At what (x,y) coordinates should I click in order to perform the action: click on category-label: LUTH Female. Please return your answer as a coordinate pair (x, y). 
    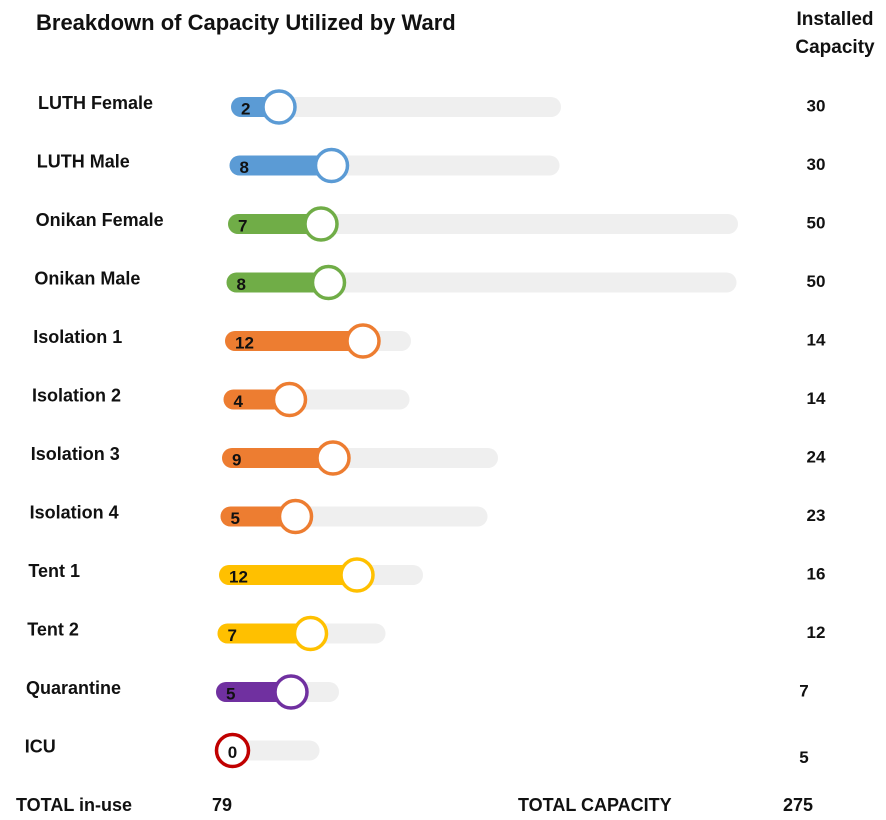
    Looking at the image, I should click on (95, 103).